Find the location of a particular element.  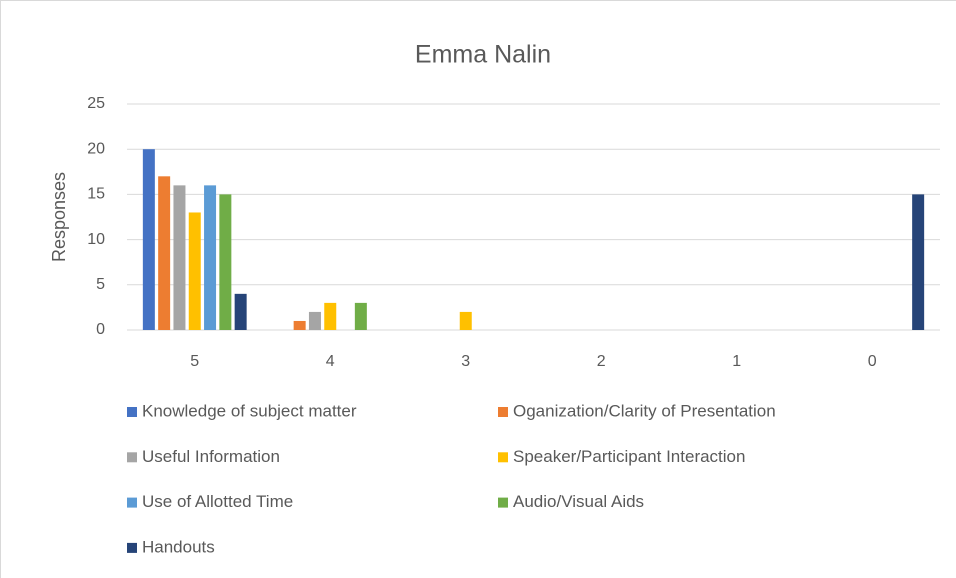

x-tick-label: 1 is located at coordinates (736, 361).